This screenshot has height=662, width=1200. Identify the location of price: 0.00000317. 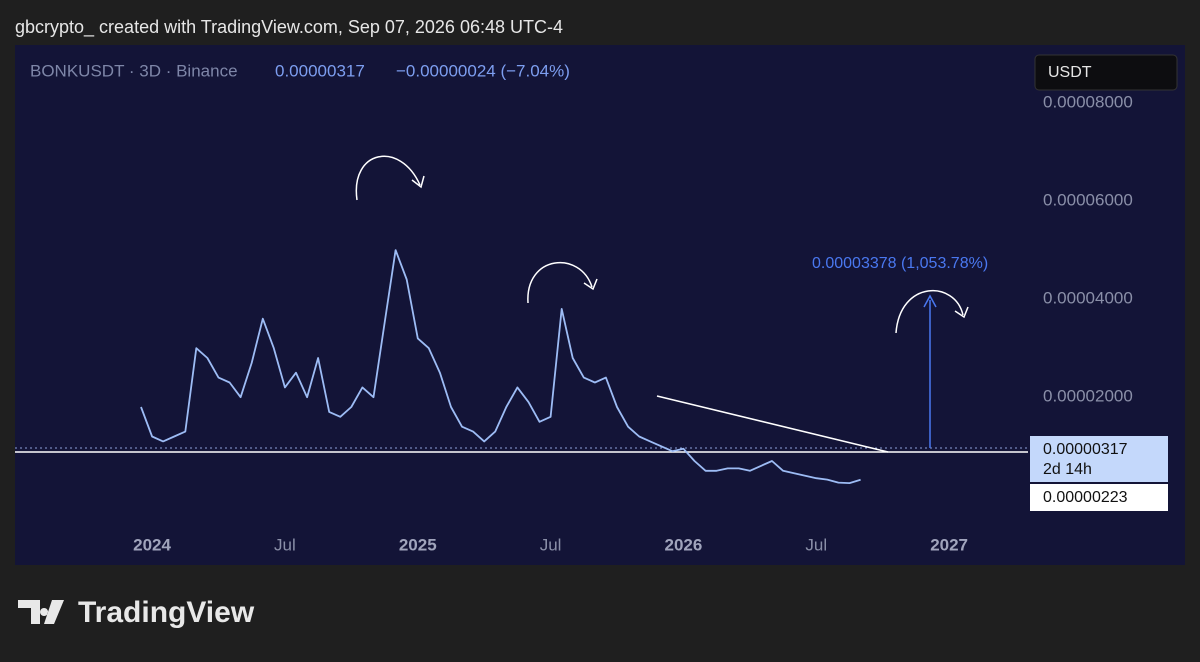
(320, 70).